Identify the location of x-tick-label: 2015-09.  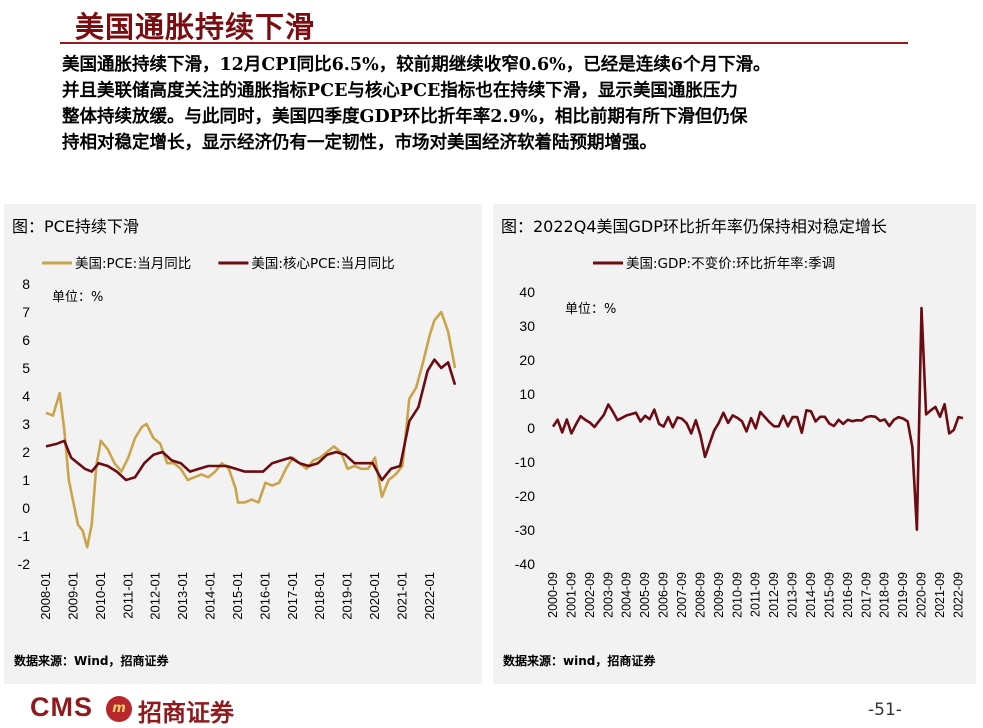
(829, 595).